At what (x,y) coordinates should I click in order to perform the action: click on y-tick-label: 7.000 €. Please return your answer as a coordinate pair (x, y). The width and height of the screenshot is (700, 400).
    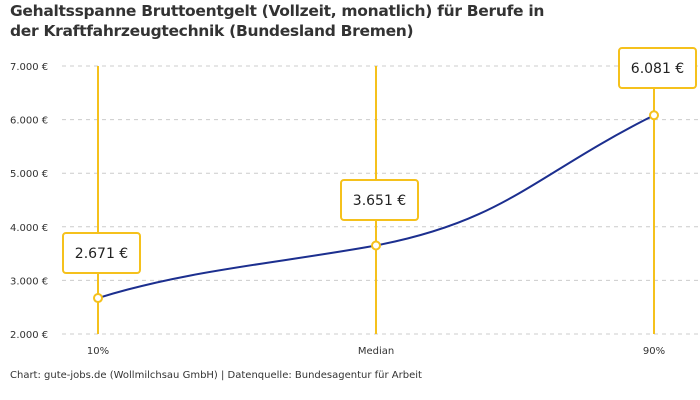
    Looking at the image, I should click on (29, 67).